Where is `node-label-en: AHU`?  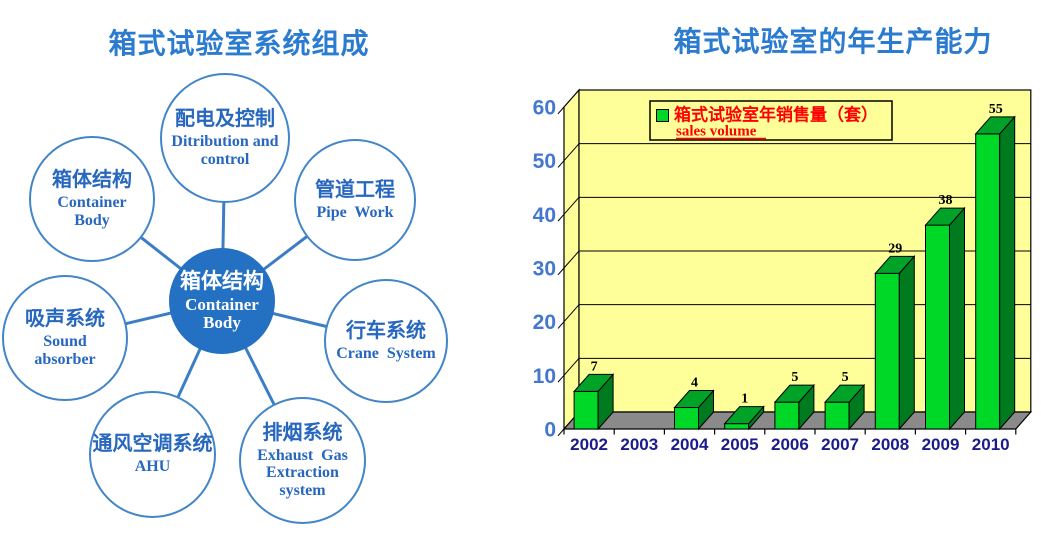 node-label-en: AHU is located at coordinates (152, 467).